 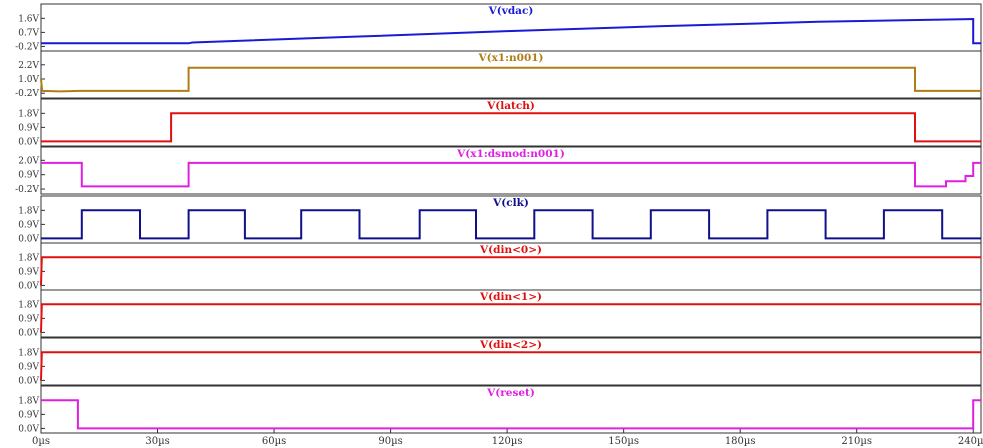 I want to click on panel-v-din-1: V(din<1>) 1.8V 0.9V 0.0V, so click(x=500, y=313).